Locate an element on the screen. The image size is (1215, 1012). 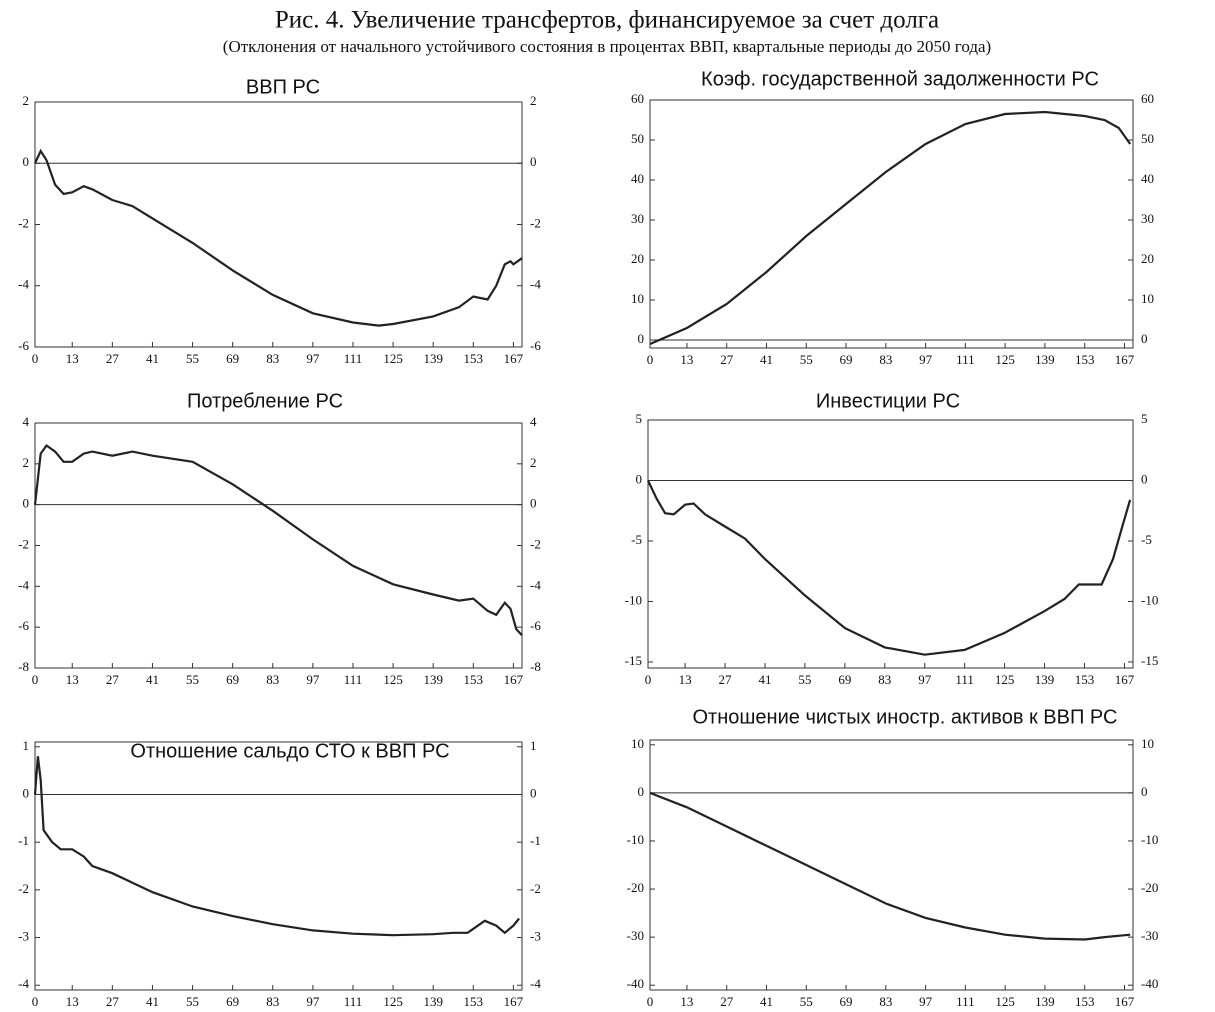
y2-tick-label: -10 is located at coordinates (1149, 839).